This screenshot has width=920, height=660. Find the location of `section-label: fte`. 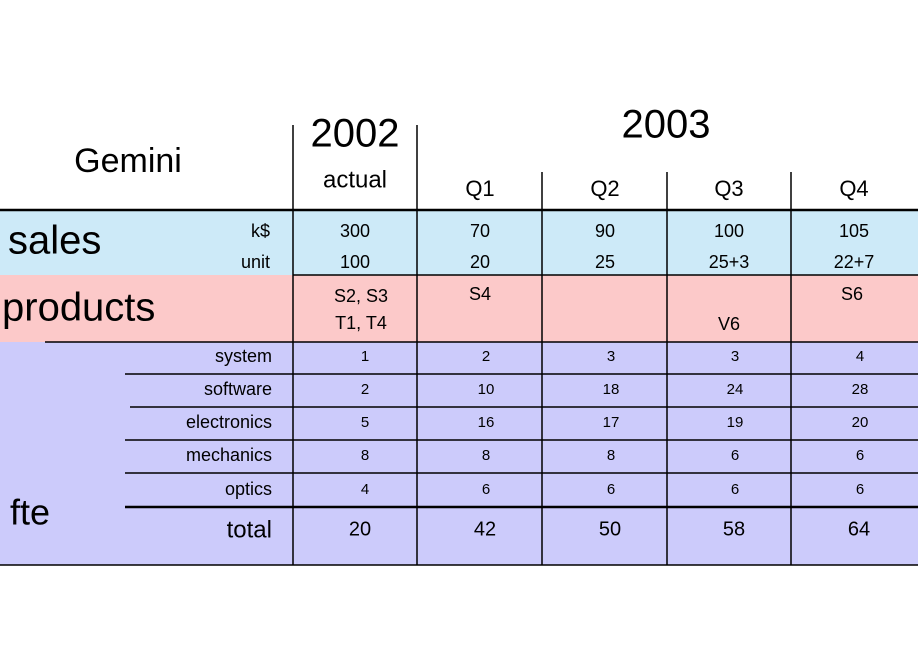

section-label: fte is located at coordinates (30, 512).